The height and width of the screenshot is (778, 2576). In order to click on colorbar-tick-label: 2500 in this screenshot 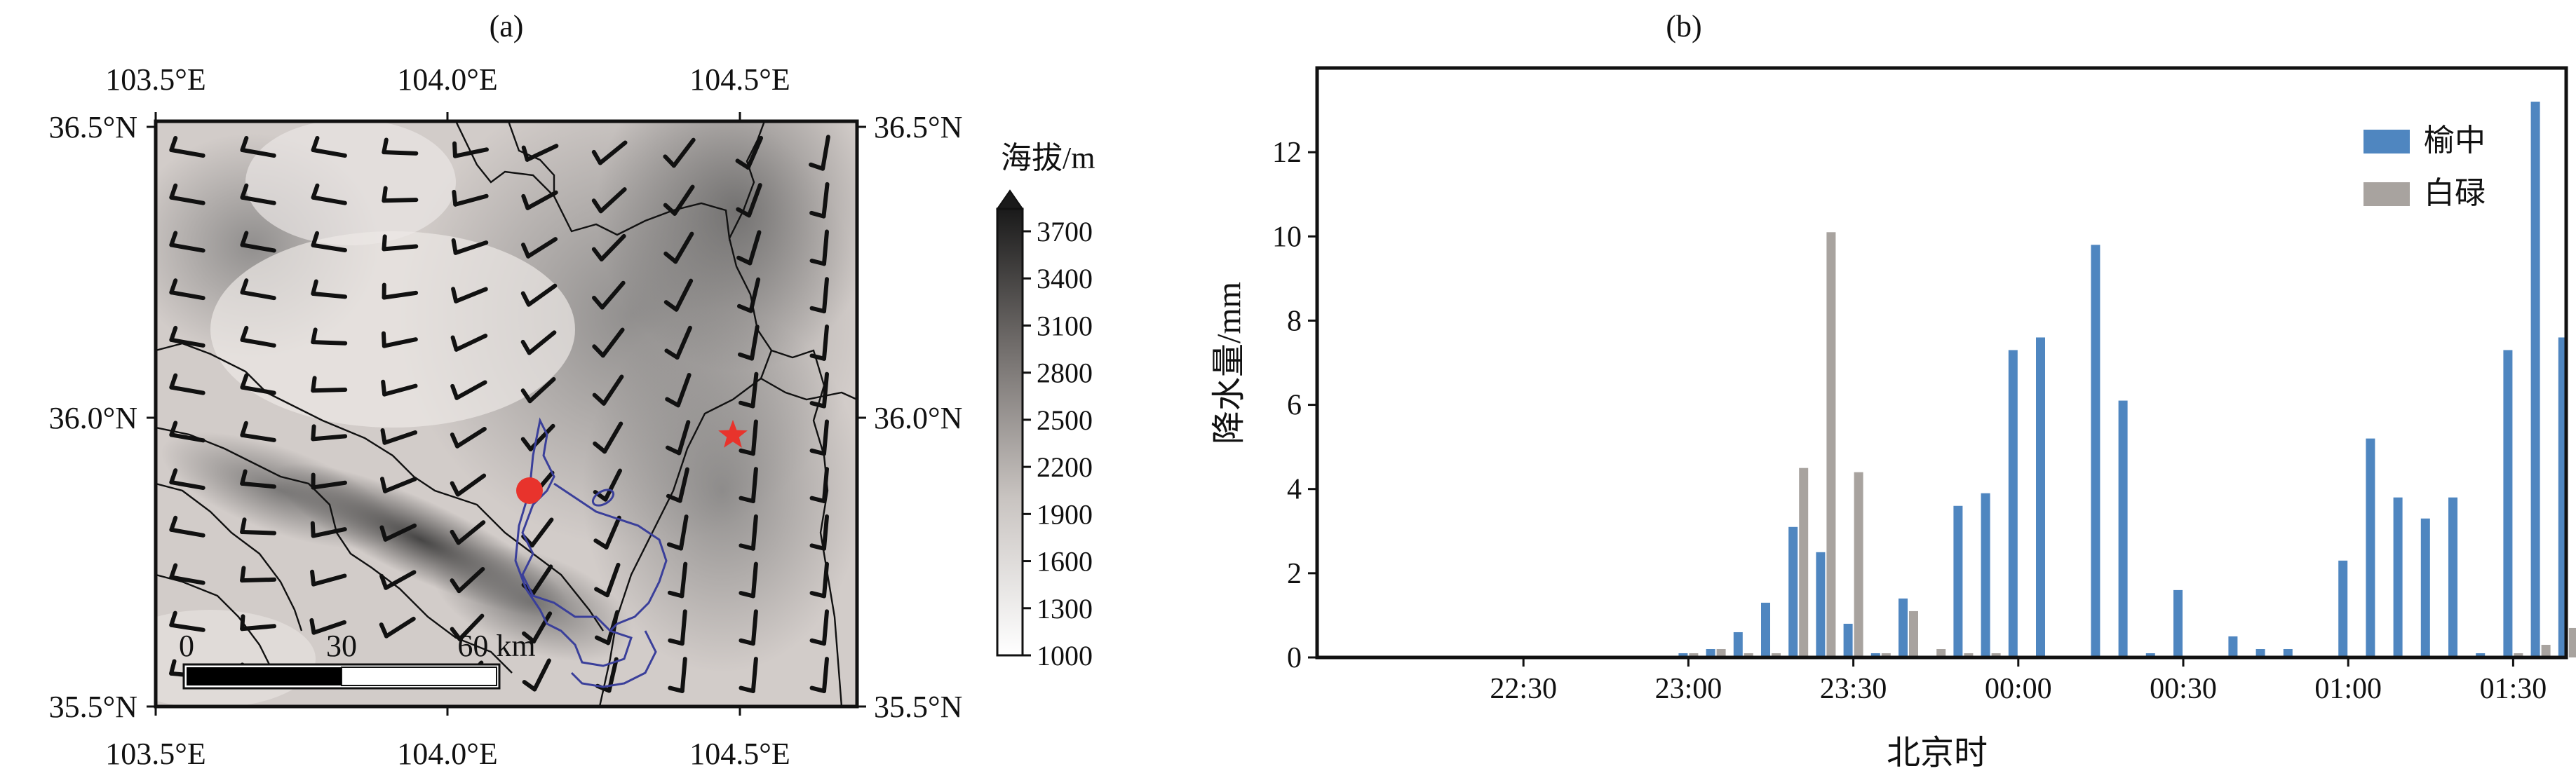, I will do `click(1065, 420)`.